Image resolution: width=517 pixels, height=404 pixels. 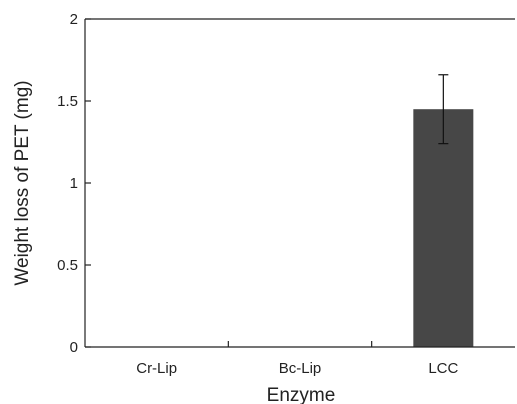 What do you see at coordinates (301, 394) in the screenshot?
I see `x-axis-title: Enzyme` at bounding box center [301, 394].